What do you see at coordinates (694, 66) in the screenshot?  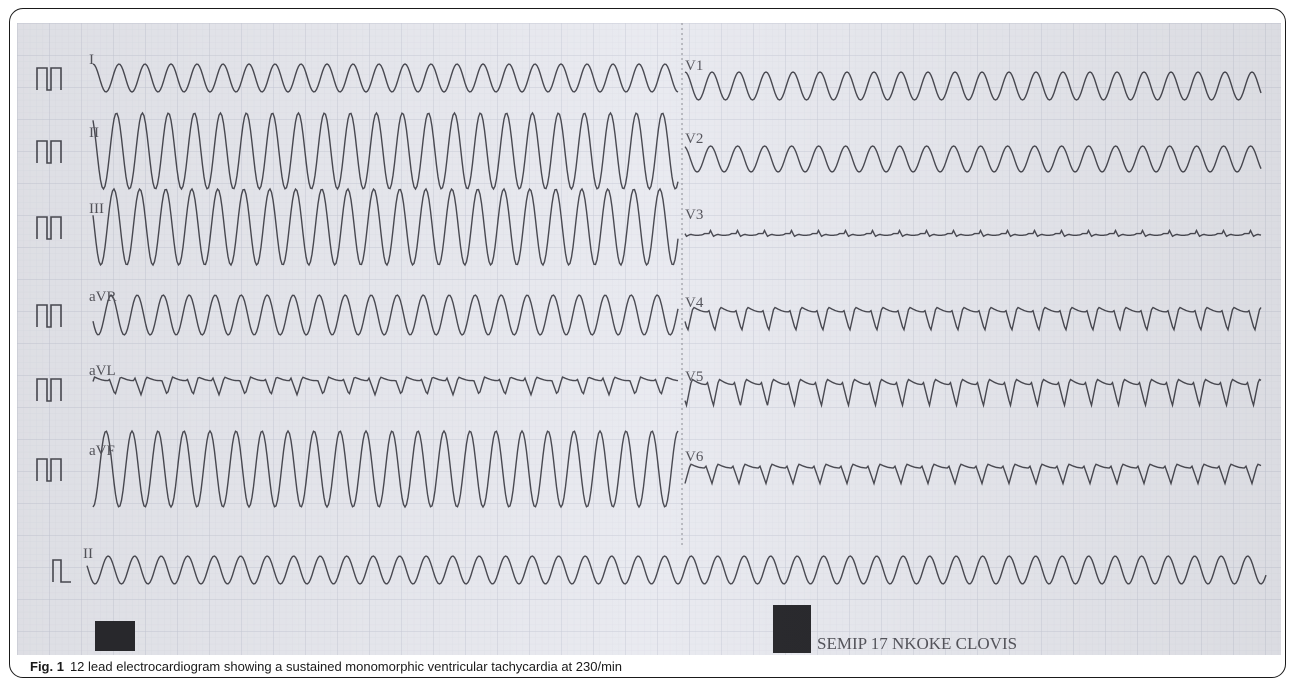 I see `lead-label-v1: V1` at bounding box center [694, 66].